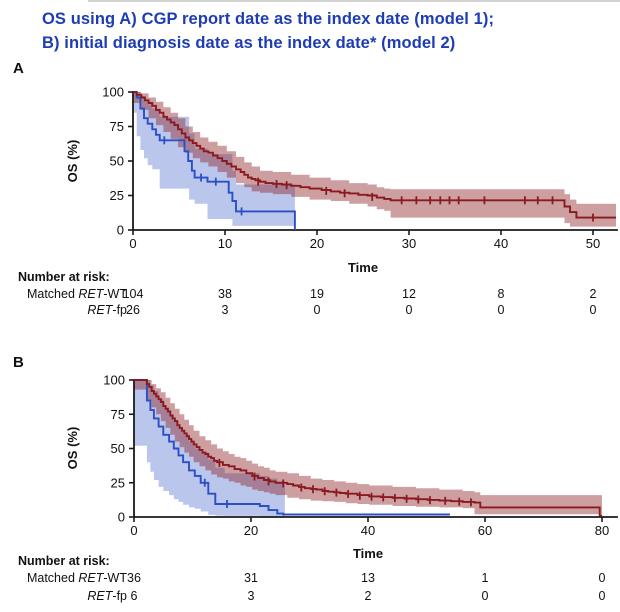 Image resolution: width=620 pixels, height=612 pixels. Describe the element at coordinates (18, 68) in the screenshot. I see `panel-label: A` at that location.